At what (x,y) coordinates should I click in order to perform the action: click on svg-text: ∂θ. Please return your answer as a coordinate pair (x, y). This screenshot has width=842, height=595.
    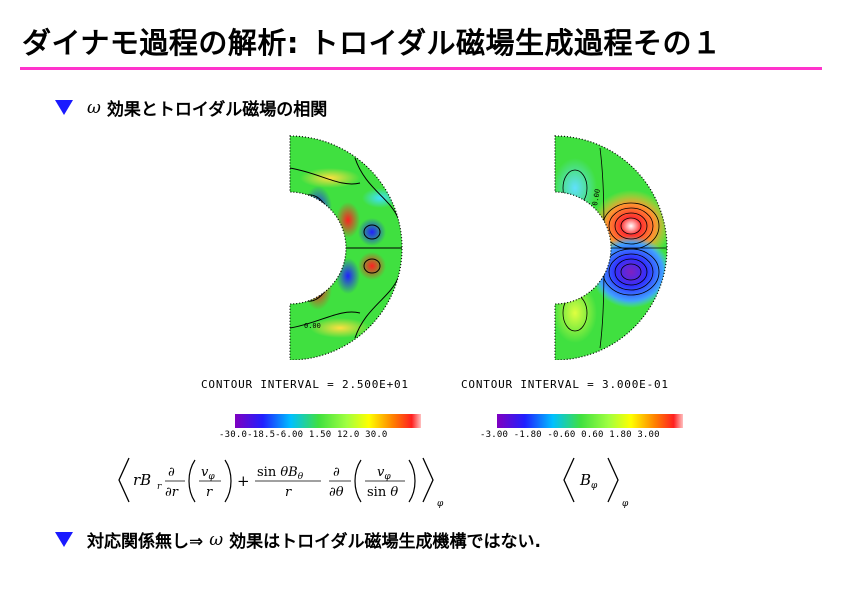
    Looking at the image, I should click on (336, 492).